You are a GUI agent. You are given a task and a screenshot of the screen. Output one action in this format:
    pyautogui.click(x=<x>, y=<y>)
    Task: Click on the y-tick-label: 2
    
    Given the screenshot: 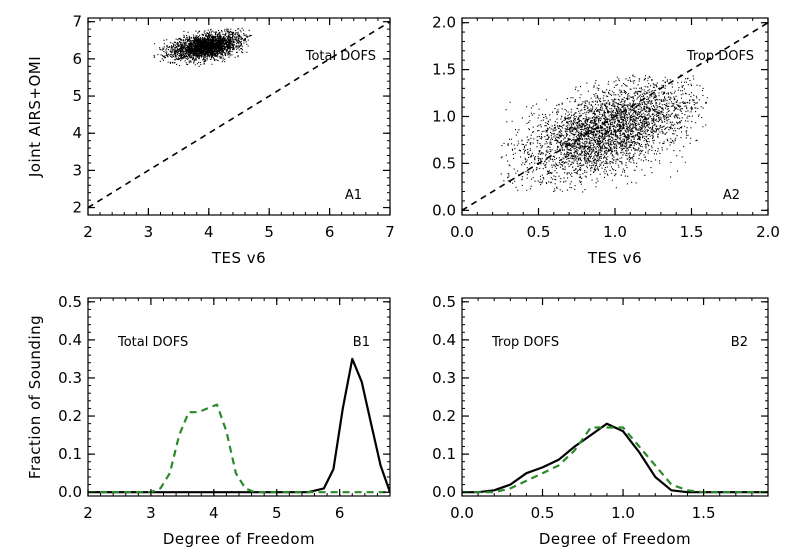 What is the action you would take?
    pyautogui.click(x=77, y=208)
    